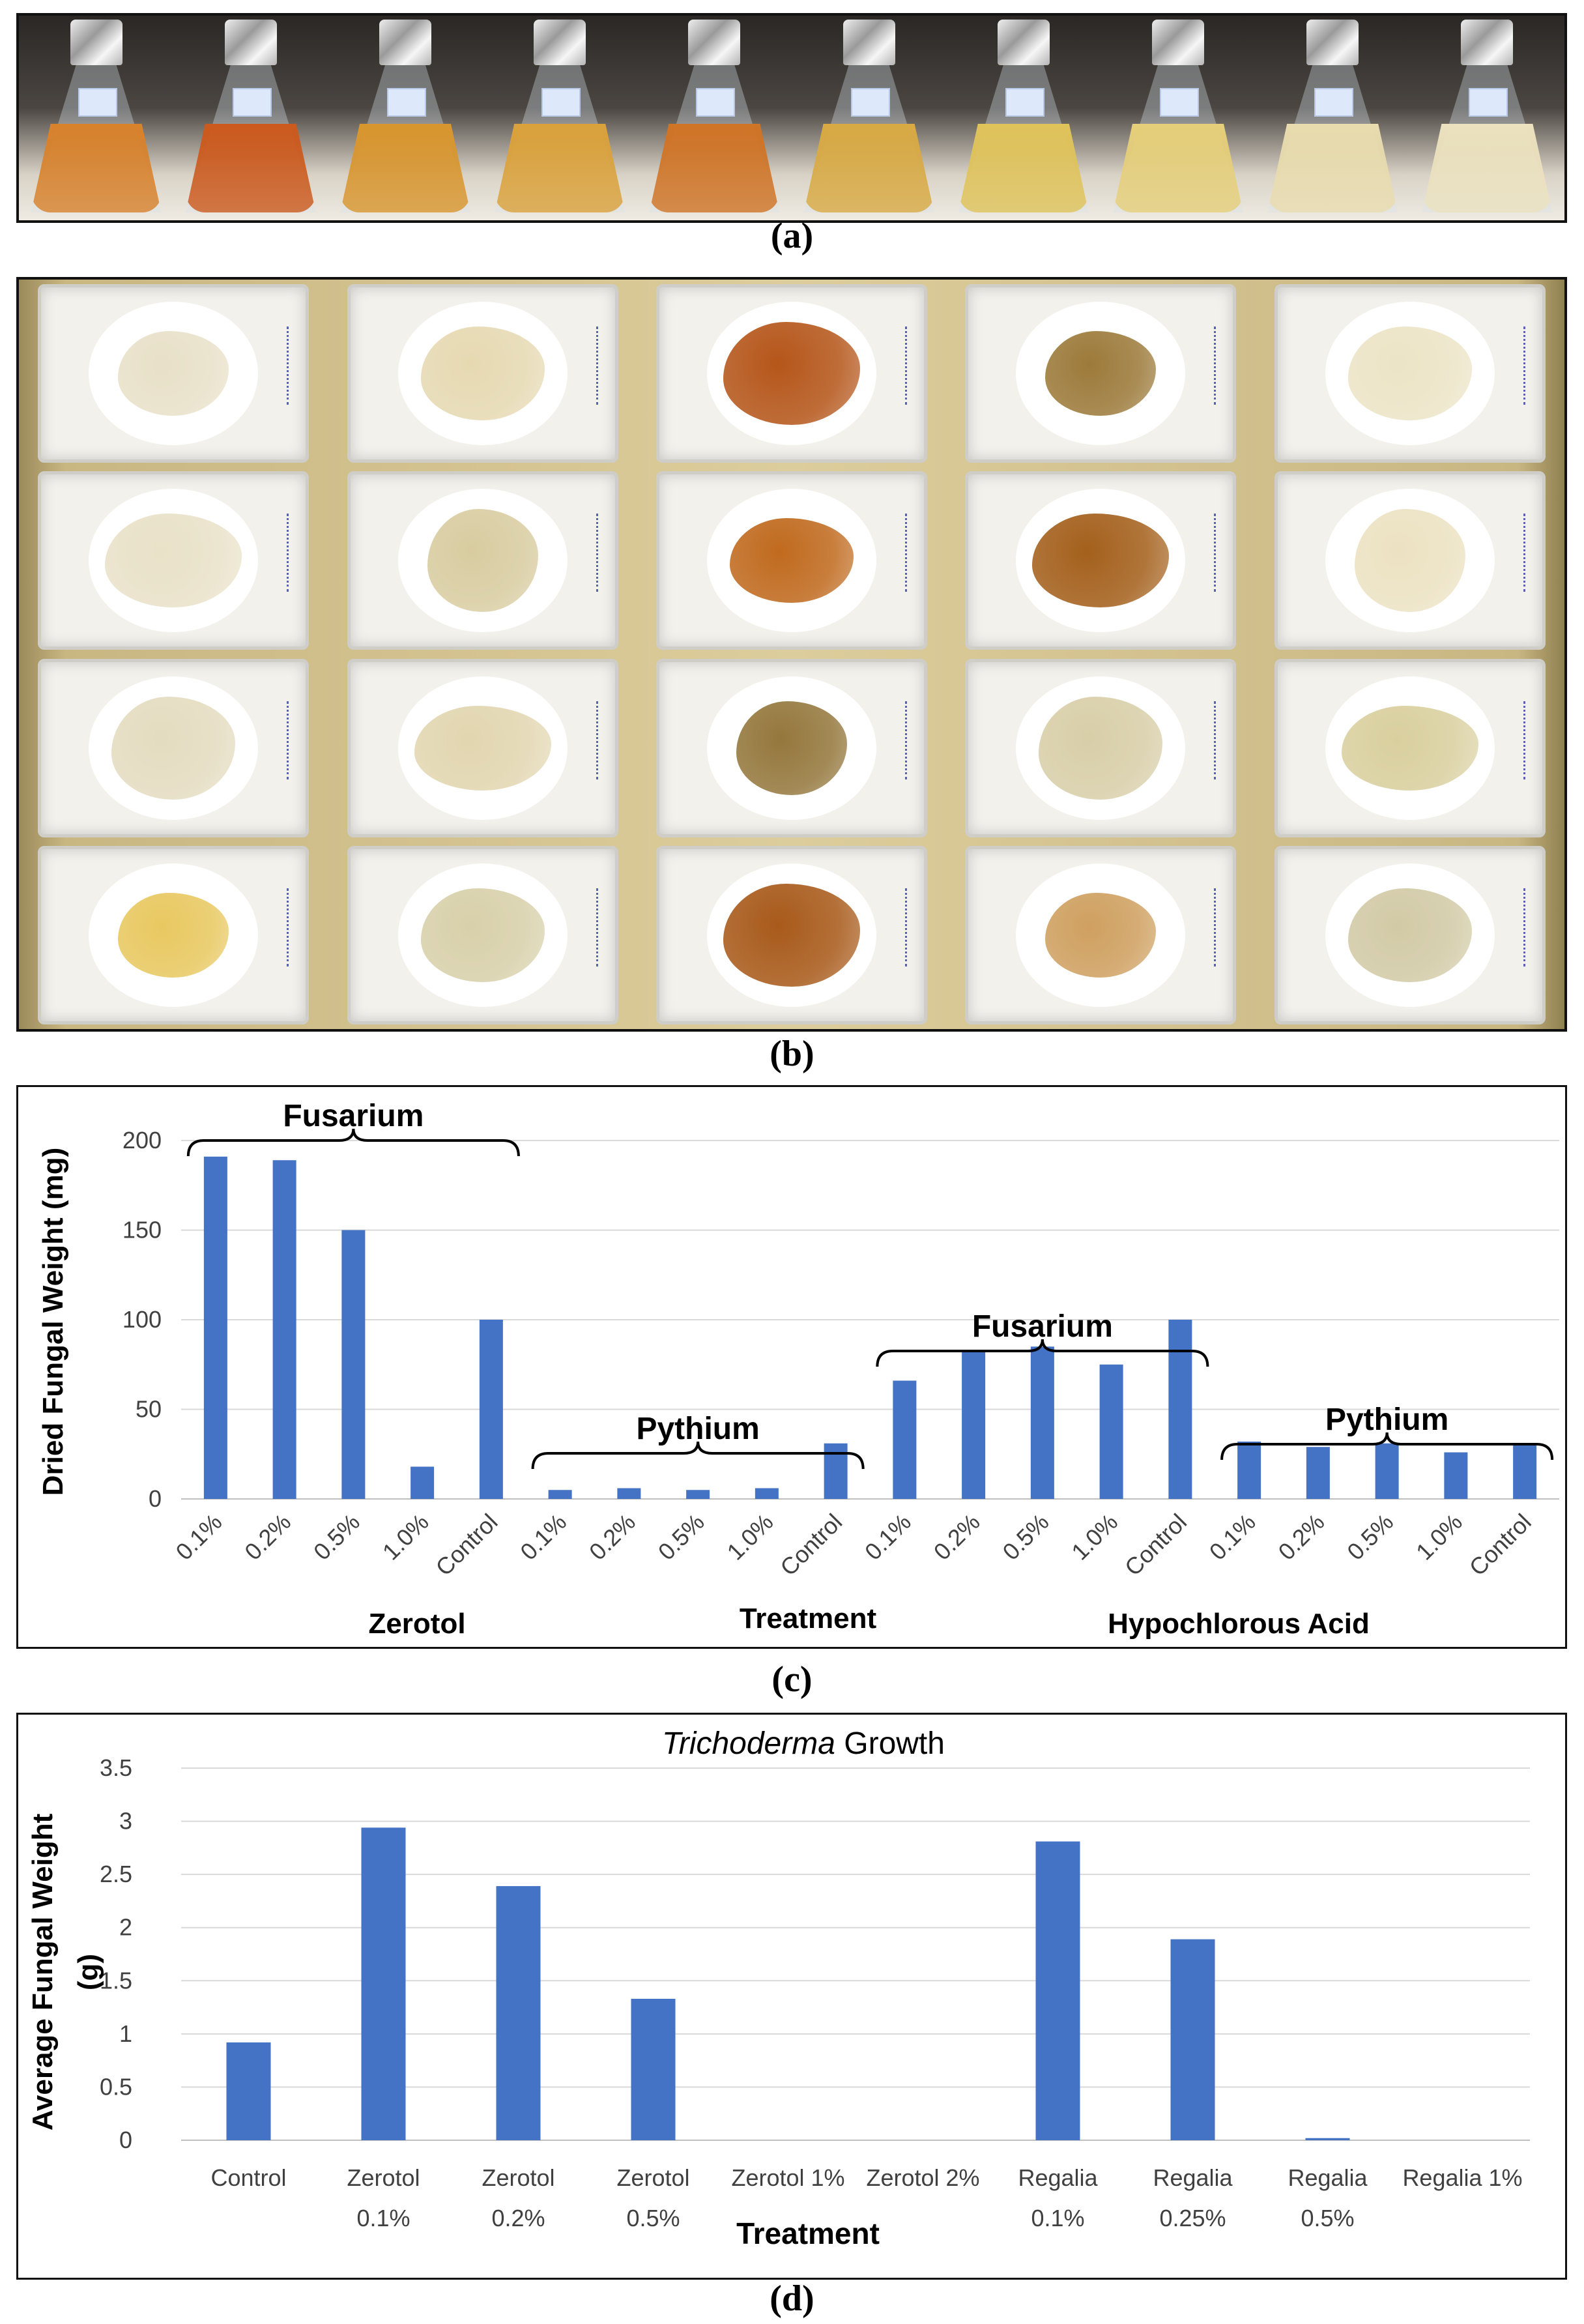 This screenshot has width=1584, height=2324. I want to click on group-label: Fusarium, so click(1042, 1326).